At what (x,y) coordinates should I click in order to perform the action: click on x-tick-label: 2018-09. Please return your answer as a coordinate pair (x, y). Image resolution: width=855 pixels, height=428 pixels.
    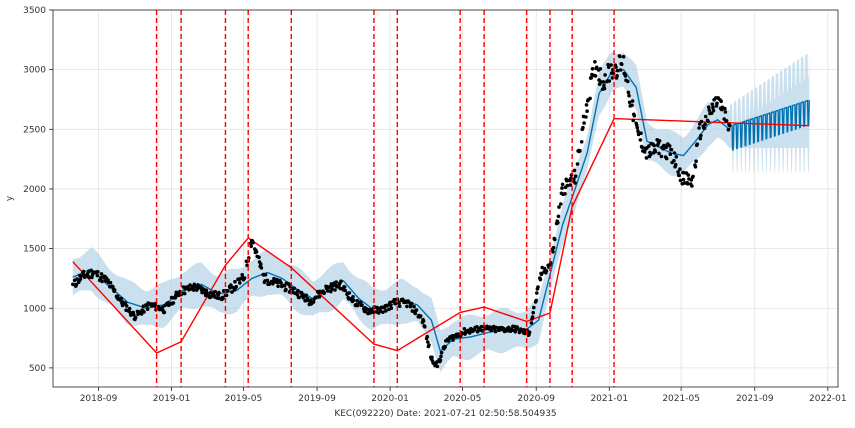
    Looking at the image, I should click on (99, 399).